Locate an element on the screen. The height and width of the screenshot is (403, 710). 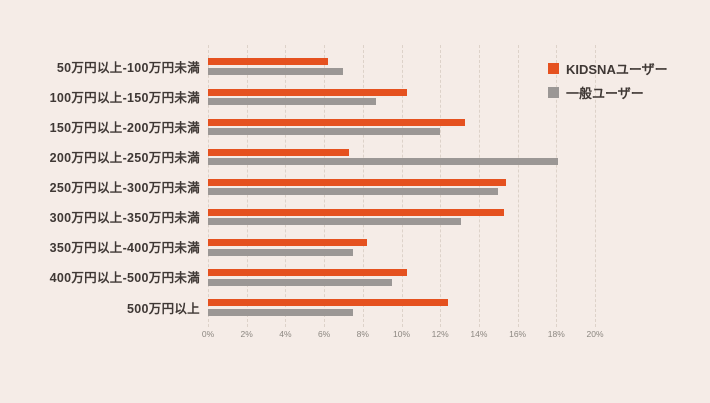
x-tick-label: 6% is located at coordinates (324, 334).